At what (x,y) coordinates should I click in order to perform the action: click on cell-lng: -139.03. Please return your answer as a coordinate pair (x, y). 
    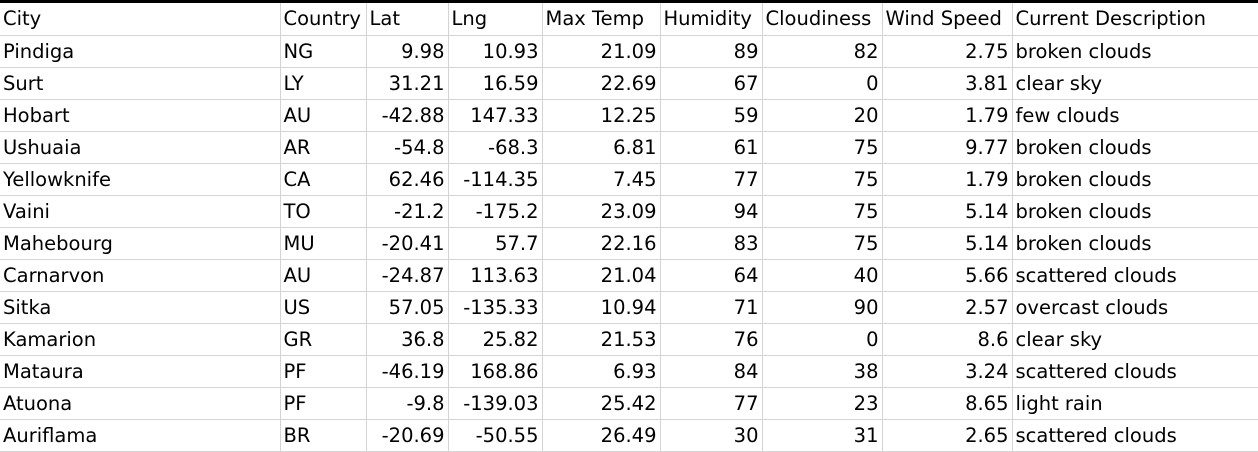
    Looking at the image, I should click on (495, 403).